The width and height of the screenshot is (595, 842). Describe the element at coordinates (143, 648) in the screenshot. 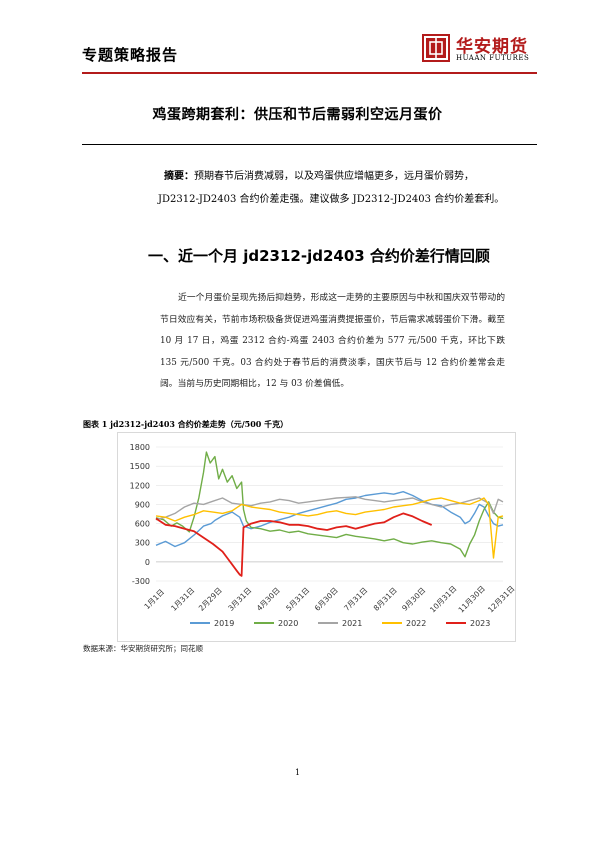

I see `figure-source: 数据来源：华安期货研究所；同花顺` at that location.